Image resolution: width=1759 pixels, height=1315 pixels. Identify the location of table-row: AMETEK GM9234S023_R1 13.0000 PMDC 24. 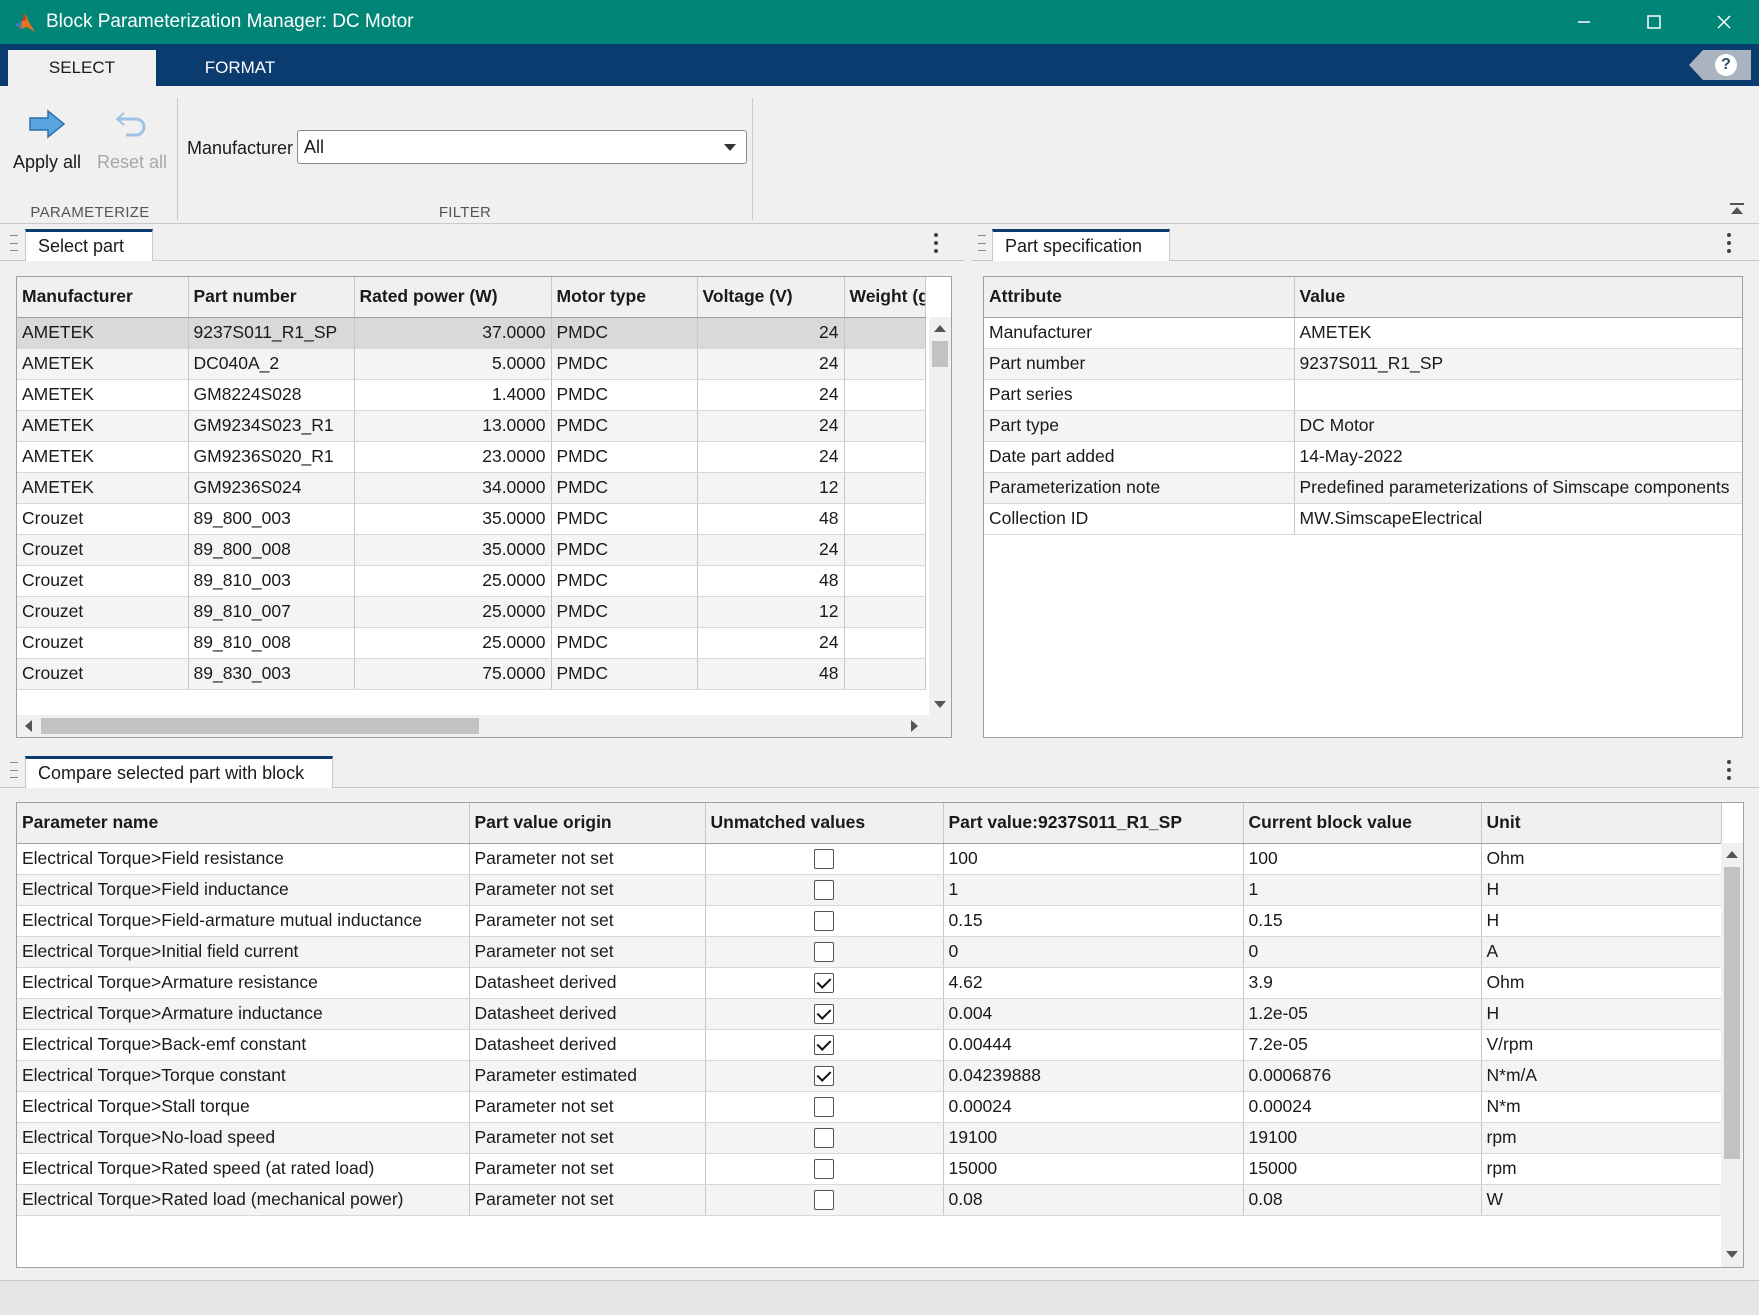
(471, 426).